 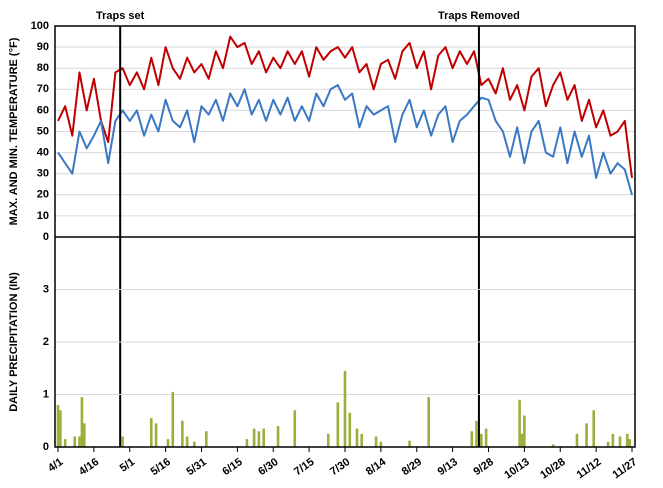 I want to click on y-tick-label: 10, so click(x=43, y=216).